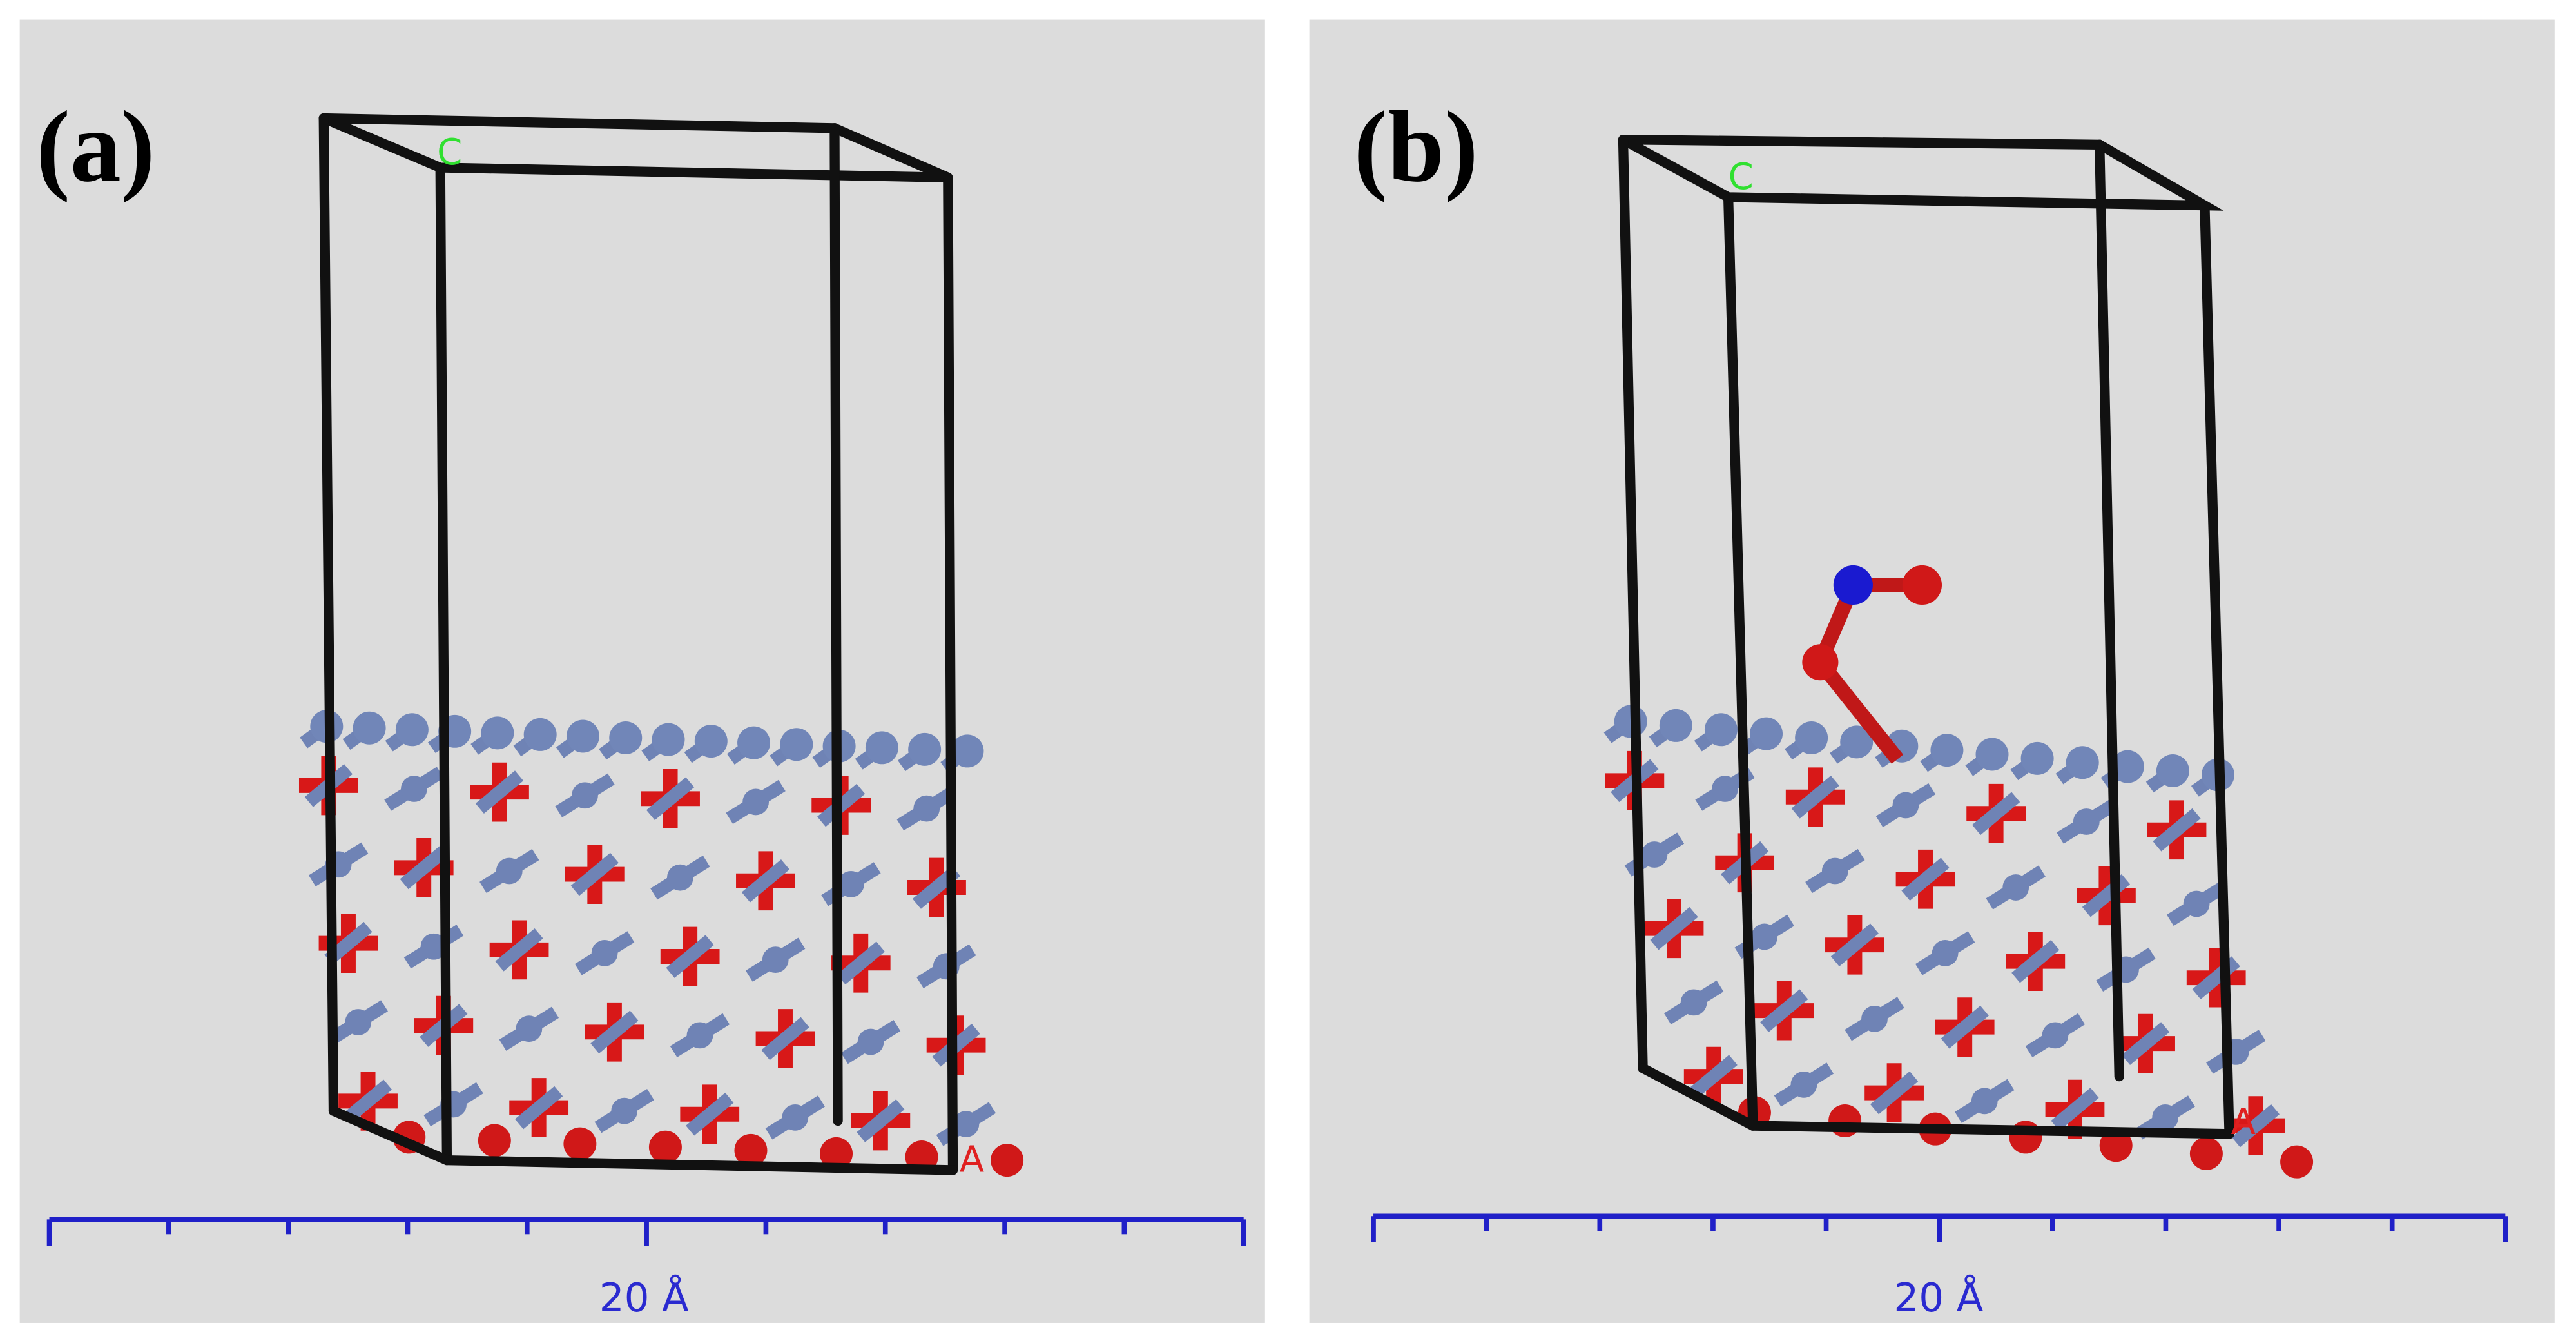  Describe the element at coordinates (95, 146) in the screenshot. I see `panel-label: (a)` at that location.